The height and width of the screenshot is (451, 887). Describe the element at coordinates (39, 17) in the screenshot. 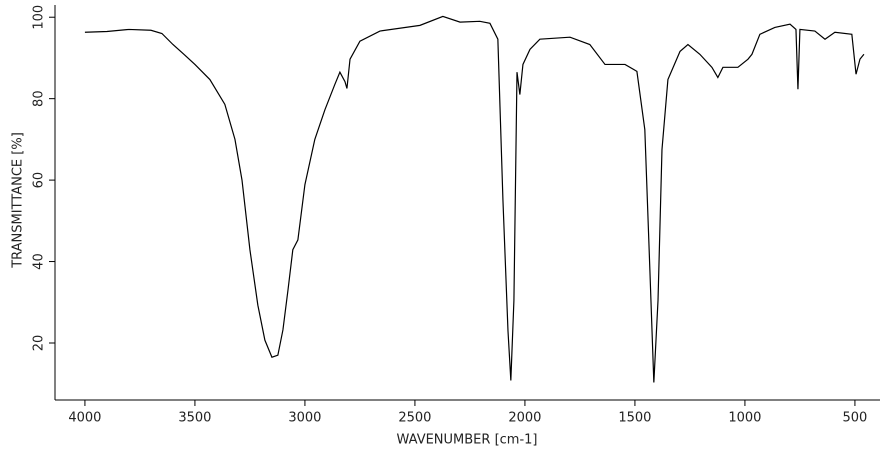

I see `y-tick-label: 100` at that location.